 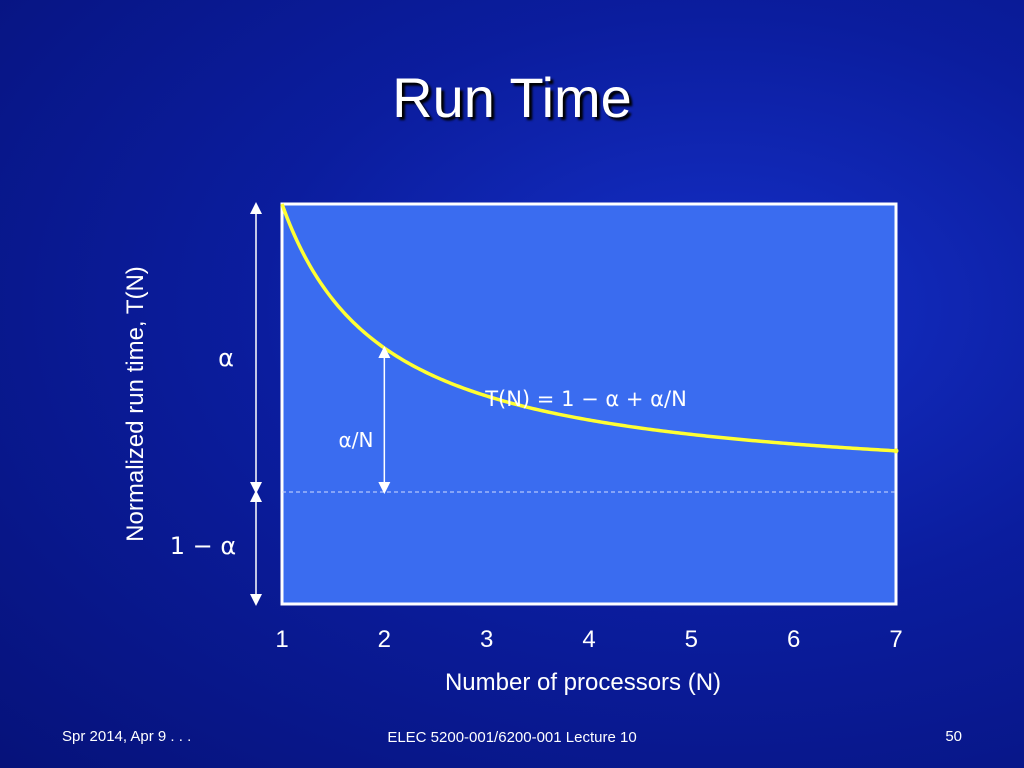 What do you see at coordinates (486, 639) in the screenshot?
I see `x-tick-label: 3` at bounding box center [486, 639].